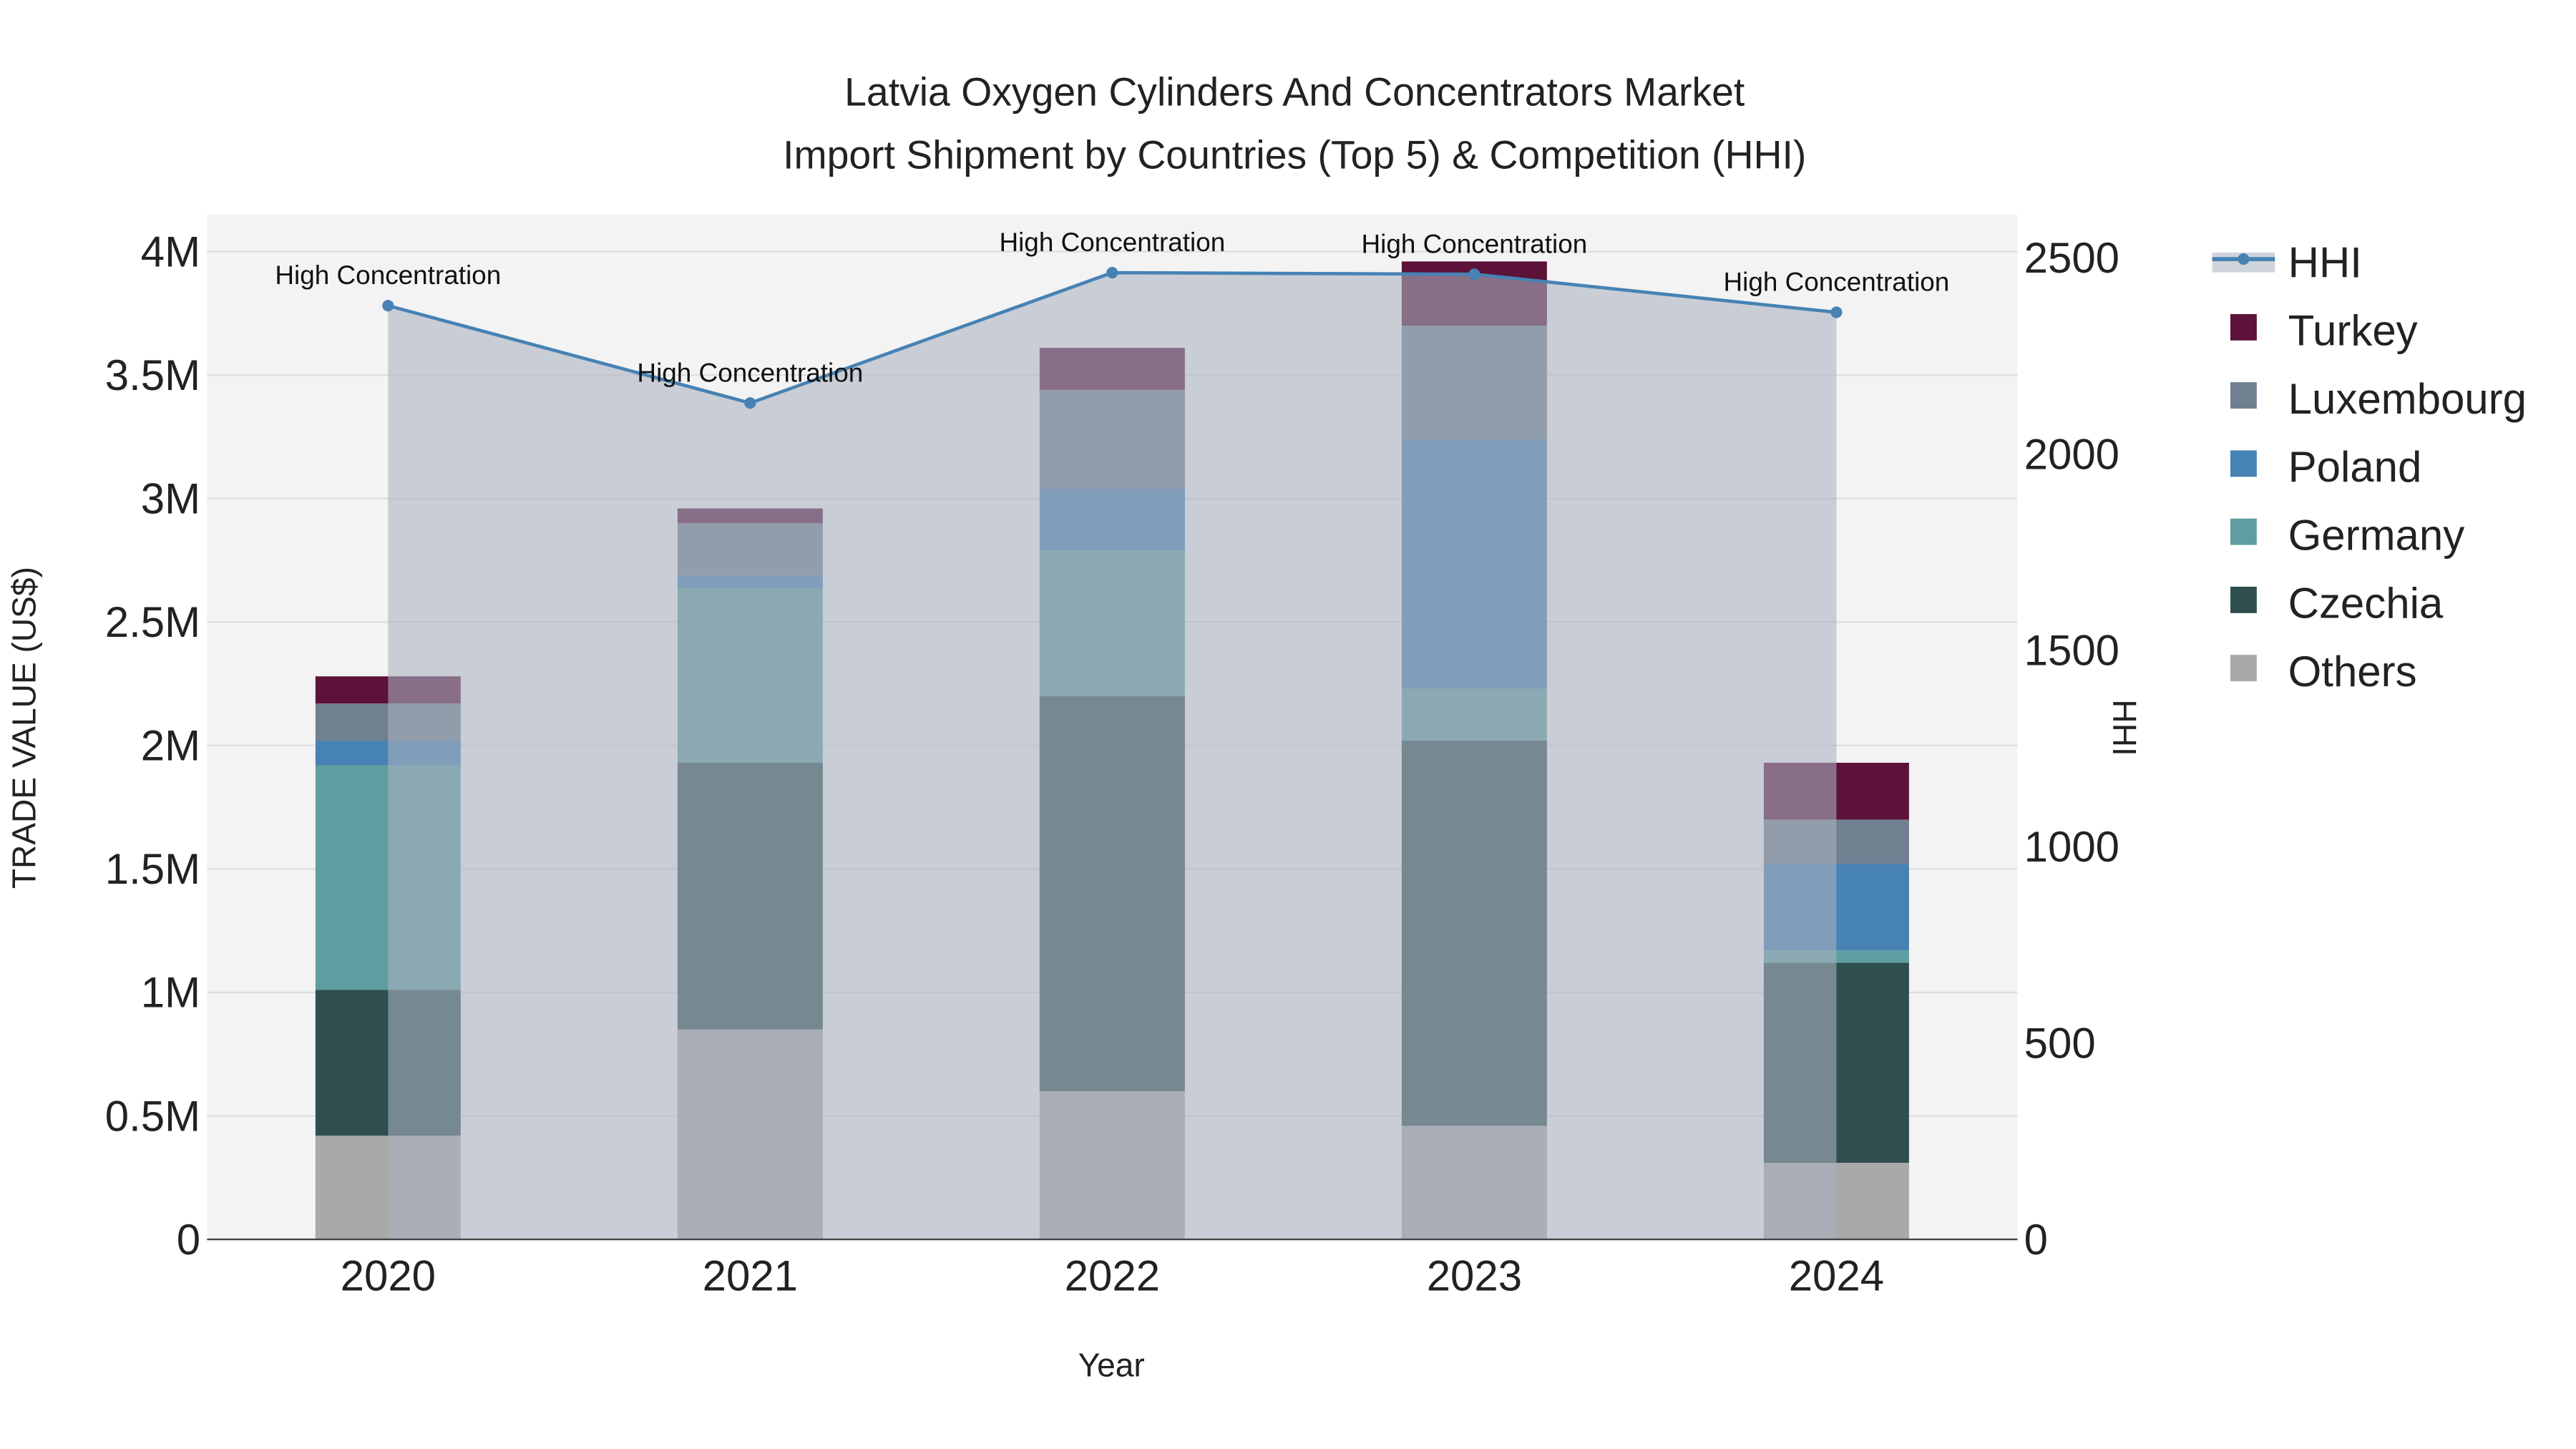 Image resolution: width=2576 pixels, height=1449 pixels. What do you see at coordinates (170, 251) in the screenshot?
I see `y-tick-label: 4M` at bounding box center [170, 251].